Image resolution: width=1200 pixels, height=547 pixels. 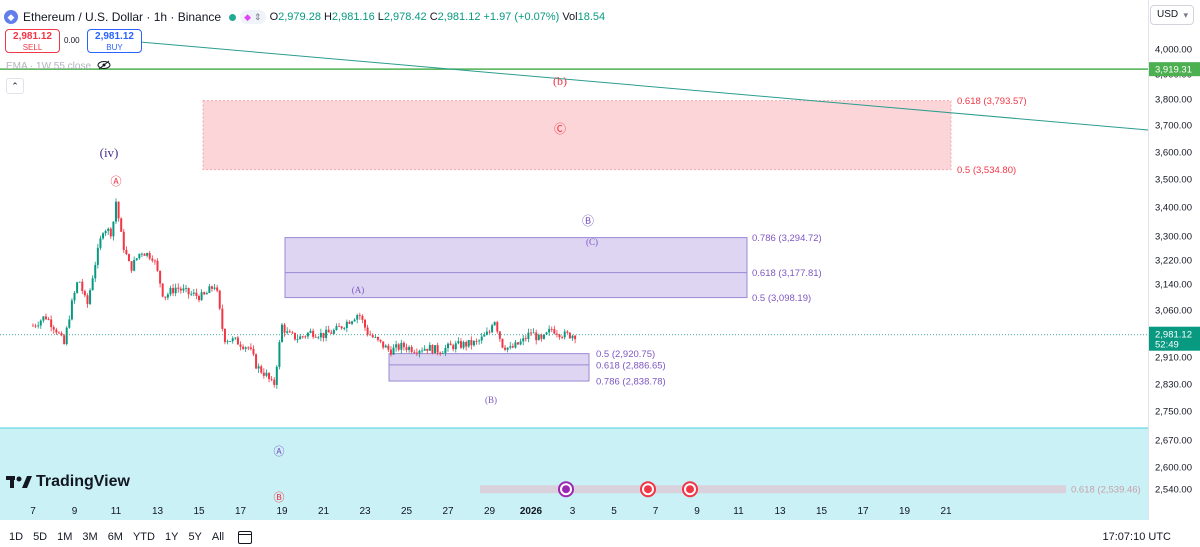 What do you see at coordinates (1173, 311) in the screenshot?
I see `price-tick-label: 3,060.00` at bounding box center [1173, 311].